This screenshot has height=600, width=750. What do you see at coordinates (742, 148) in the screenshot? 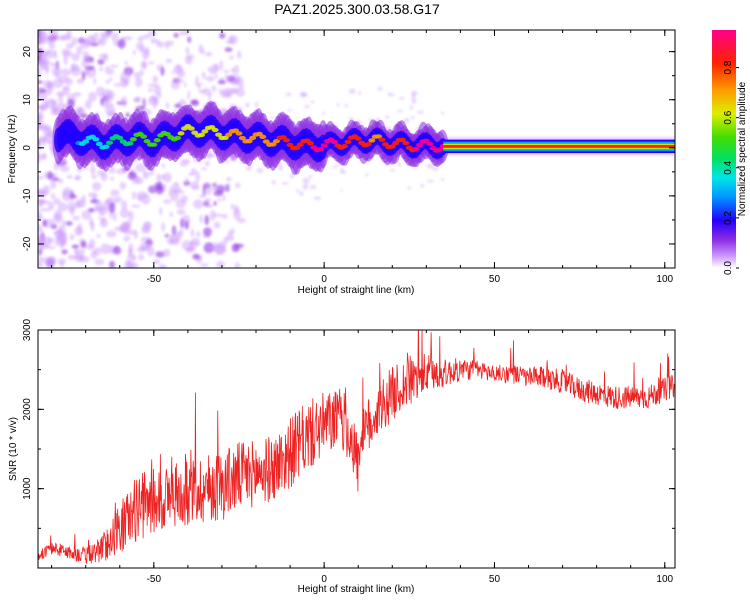
I see `colorbar-label: Normalized spectral amplitude` at bounding box center [742, 148].